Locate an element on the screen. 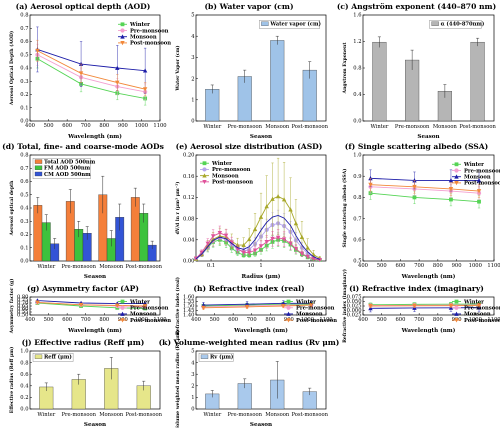 This screenshot has height=432, width=500. panel-title-b: (b) Water vapor (cm) is located at coordinates (248, 6).